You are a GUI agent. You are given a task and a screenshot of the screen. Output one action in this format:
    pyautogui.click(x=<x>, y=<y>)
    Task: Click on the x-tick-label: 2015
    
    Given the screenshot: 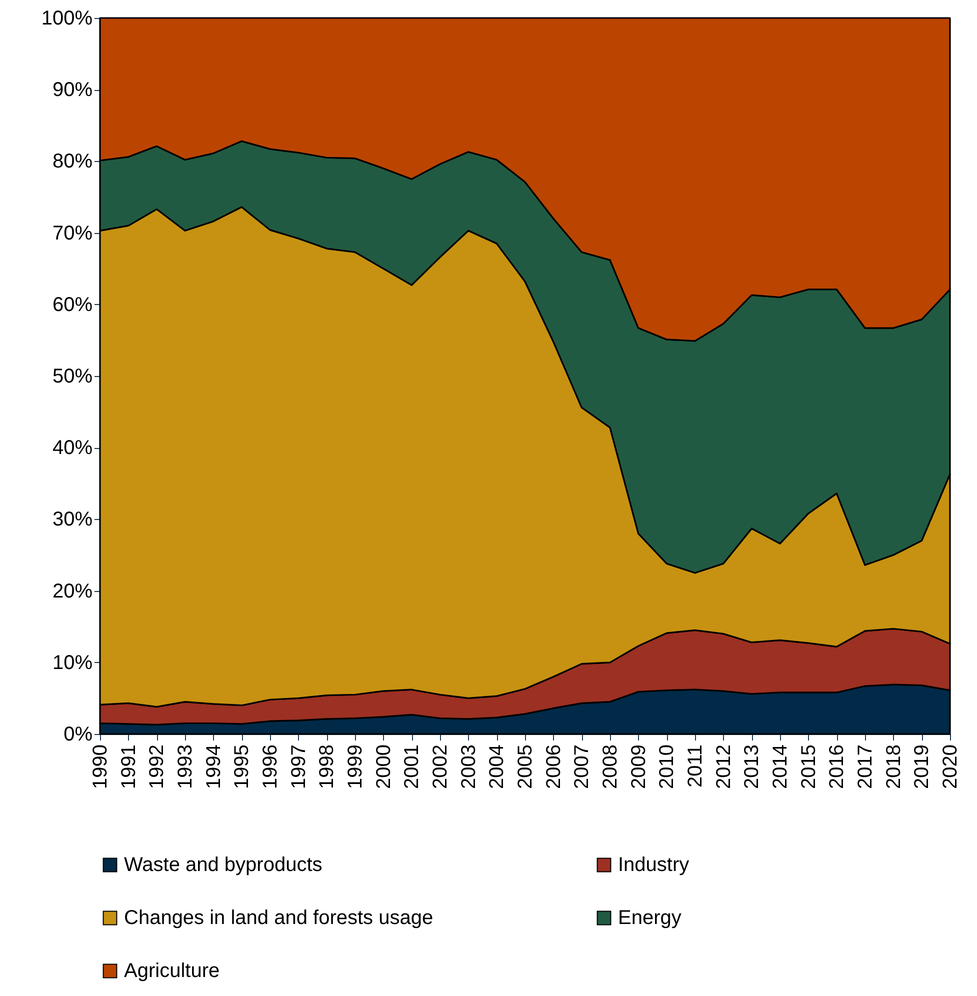 What is the action you would take?
    pyautogui.click(x=809, y=766)
    